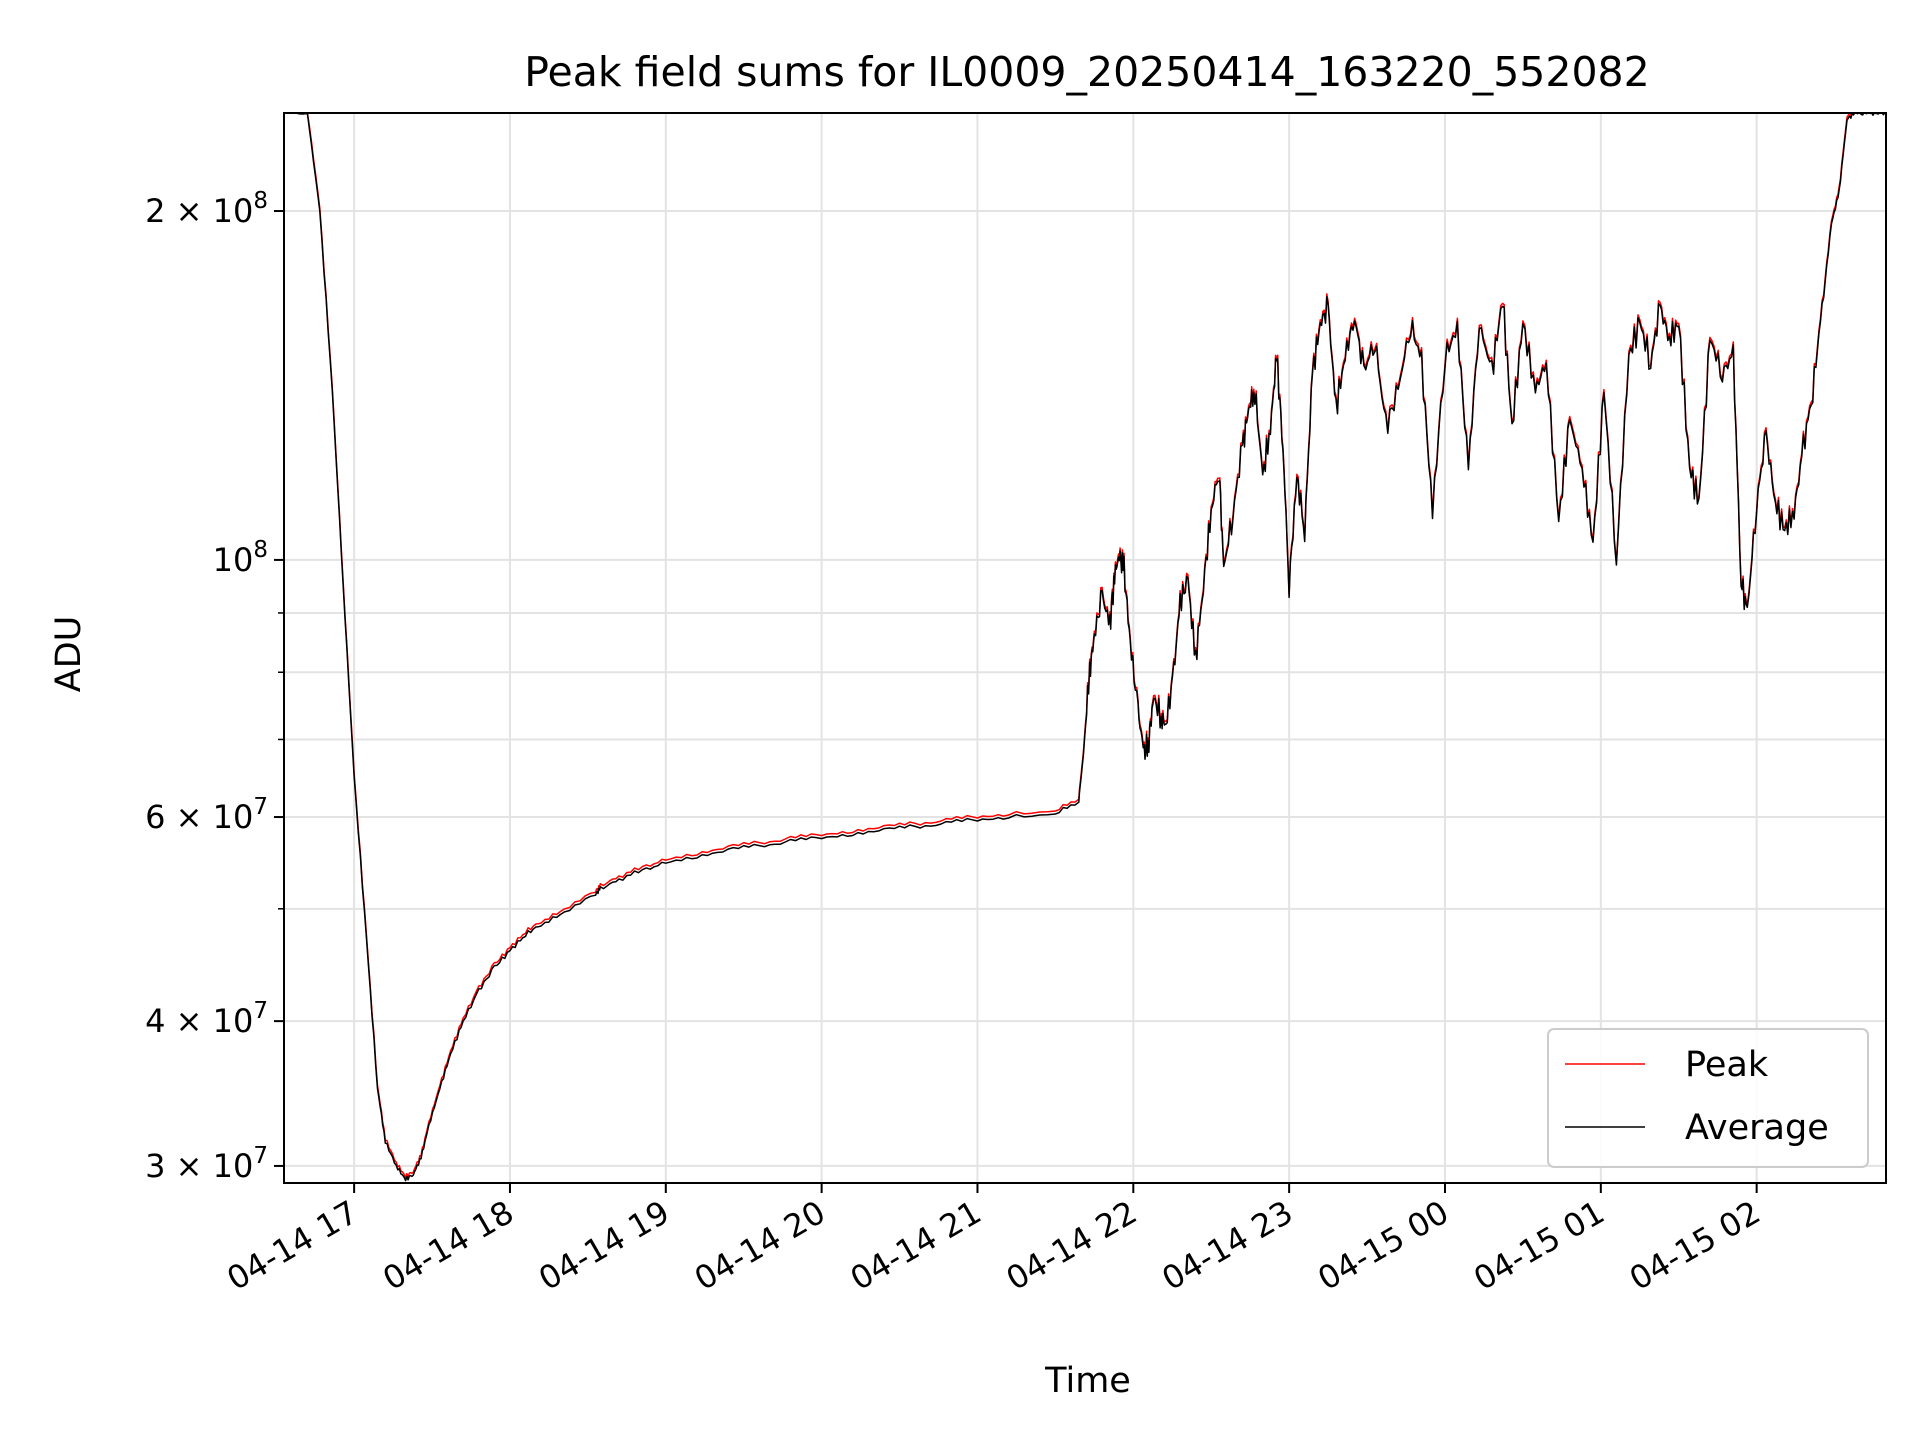 The width and height of the screenshot is (1920, 1440). I want to click on y-axis-label: ADU, so click(69, 654).